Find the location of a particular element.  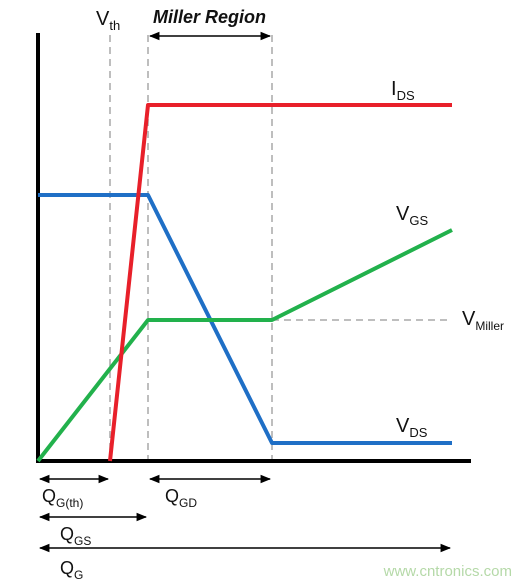

ids-label: IDS is located at coordinates (403, 90).